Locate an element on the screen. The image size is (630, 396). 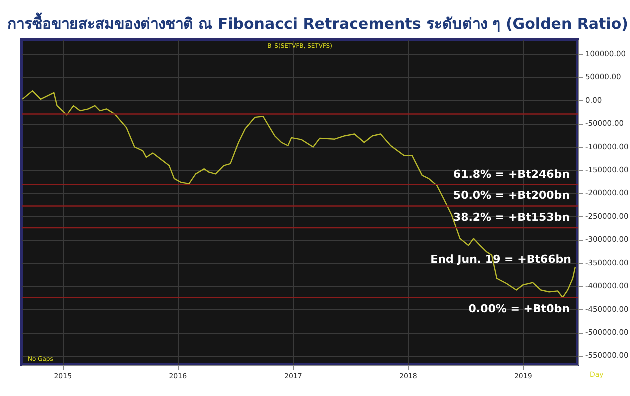
ref-line-label: 38.2% = +Bt153bn is located at coordinates (511, 217).